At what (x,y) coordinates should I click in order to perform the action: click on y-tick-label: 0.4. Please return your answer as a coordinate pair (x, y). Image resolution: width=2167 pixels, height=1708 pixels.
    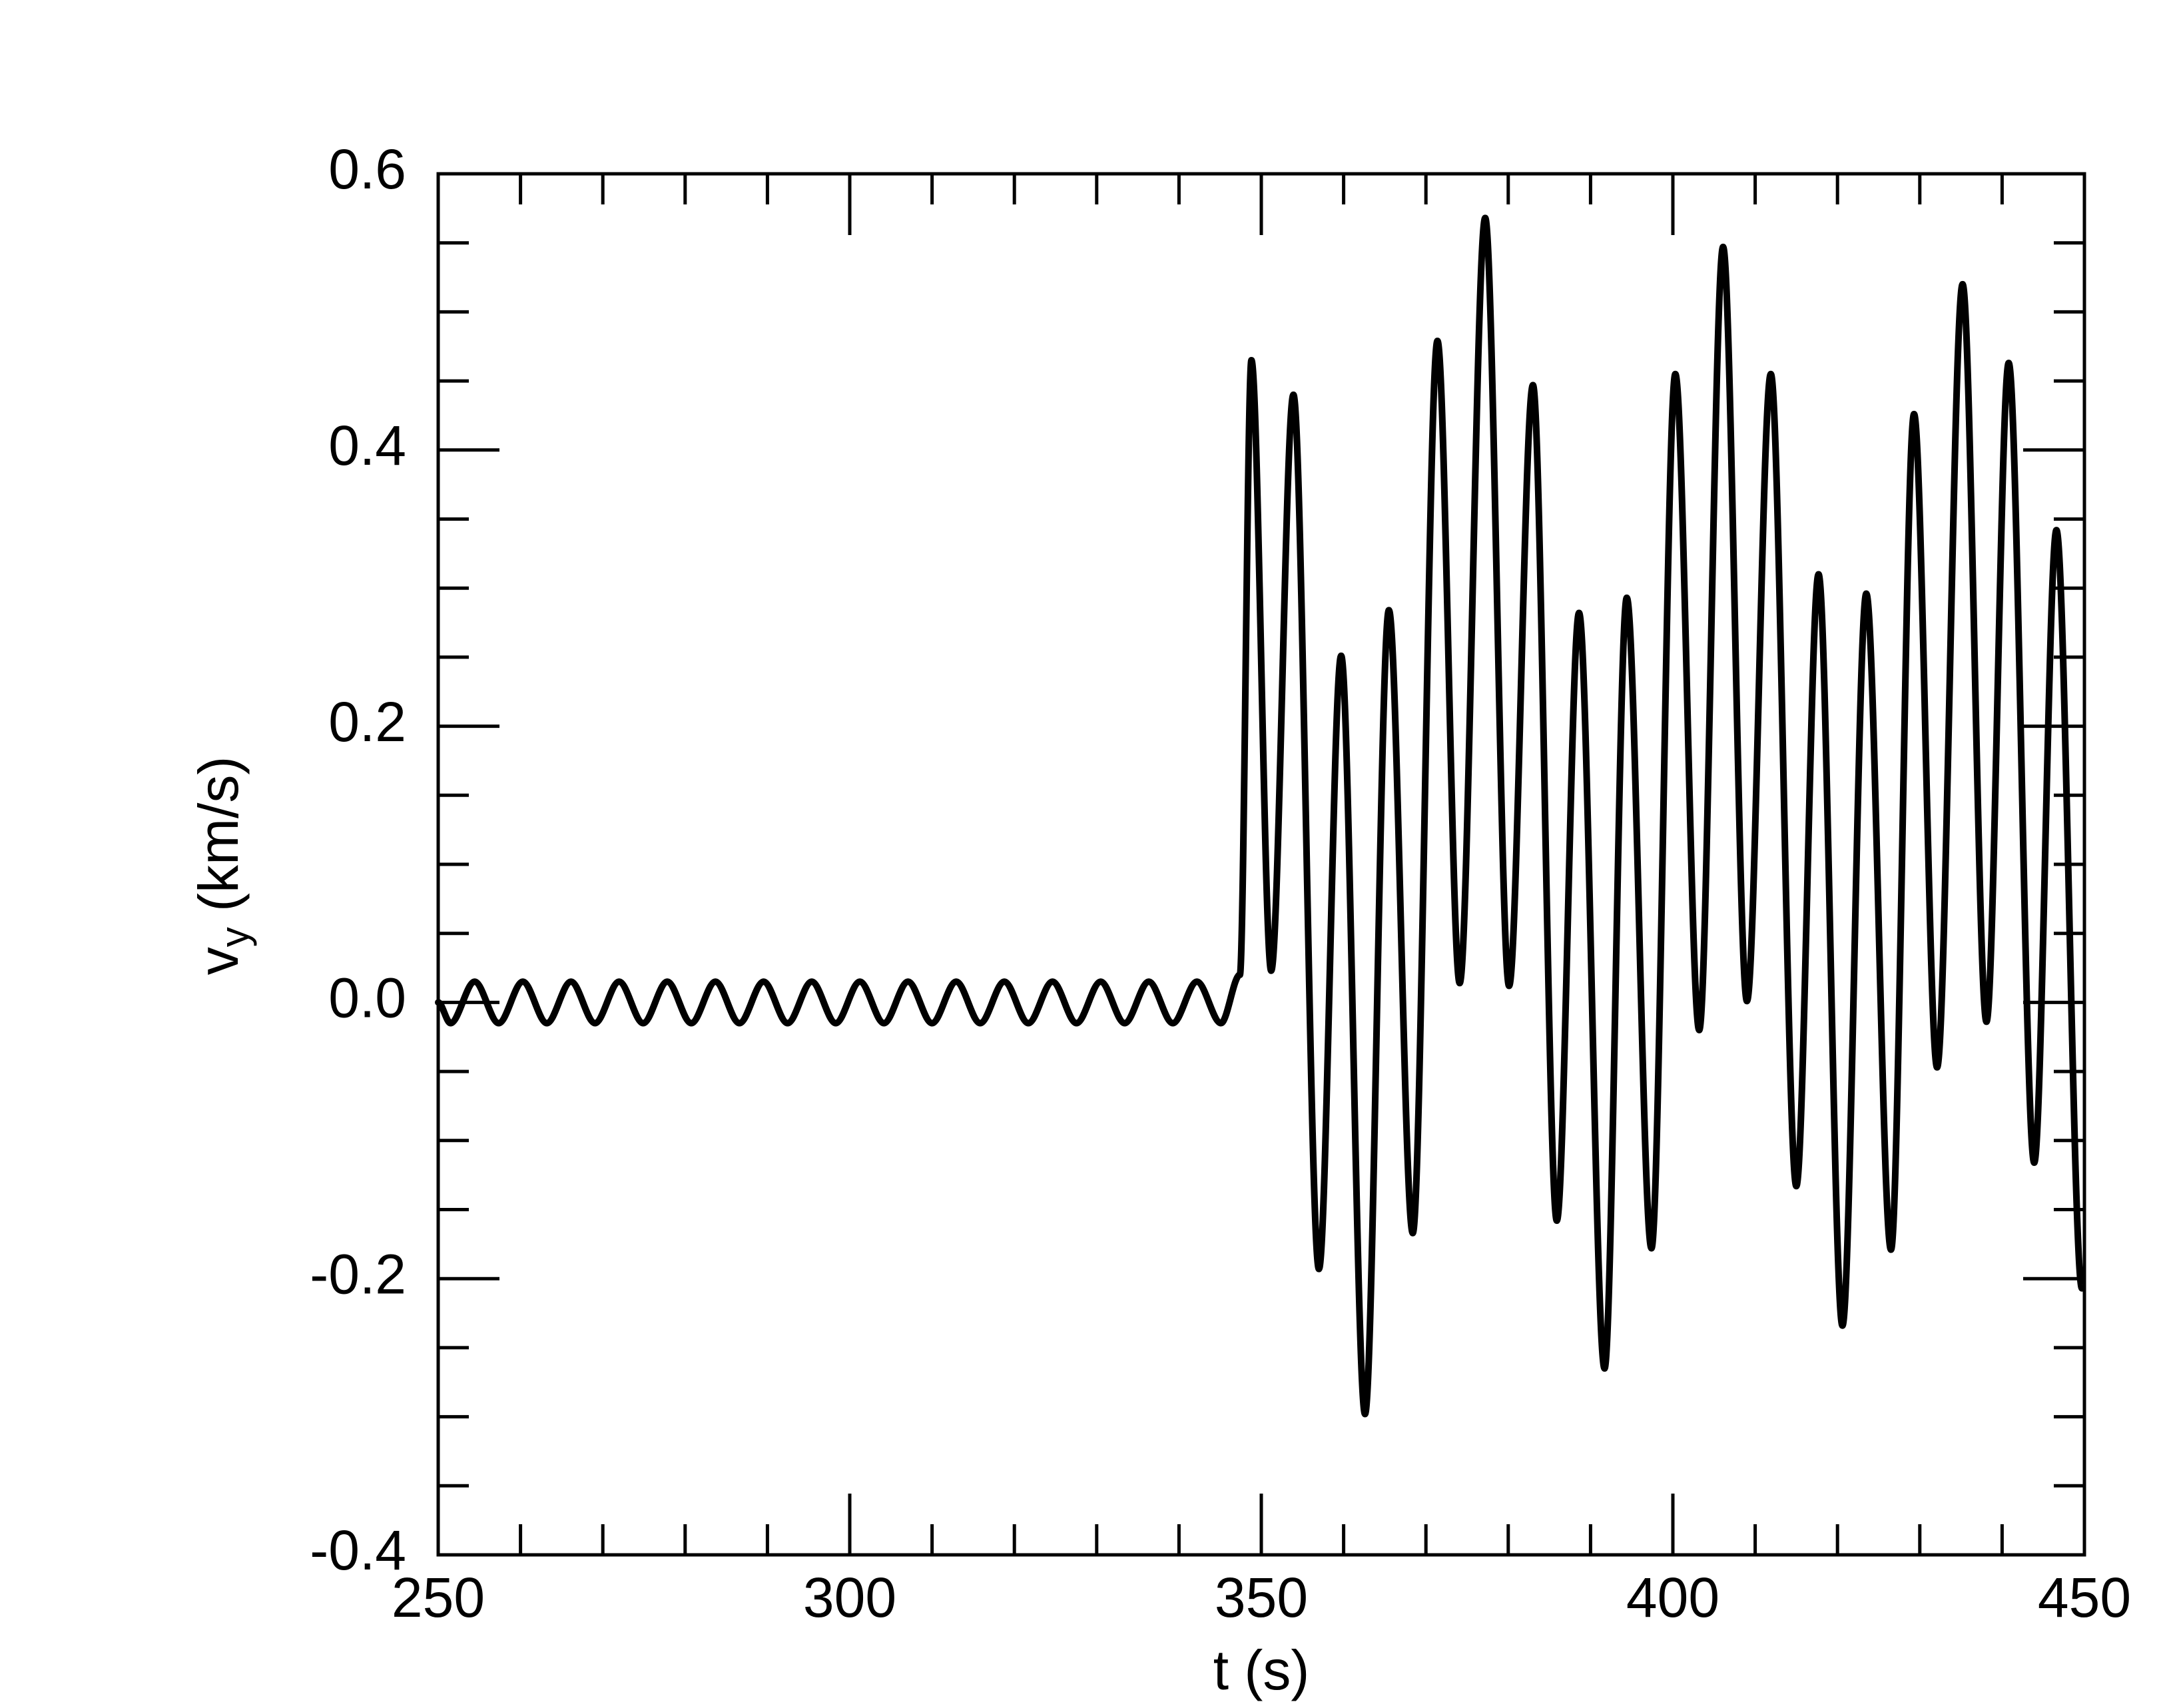
    Looking at the image, I should click on (367, 445).